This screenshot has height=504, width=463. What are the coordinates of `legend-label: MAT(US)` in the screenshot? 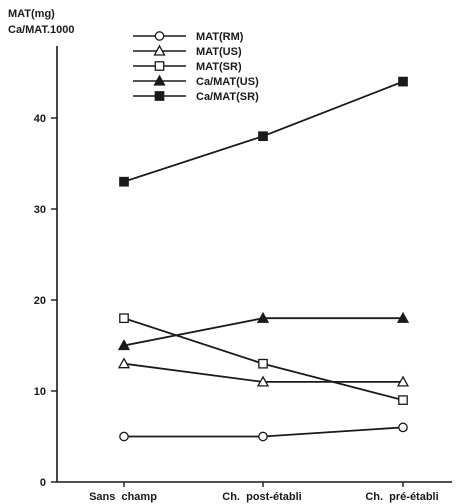 It's located at (219, 52).